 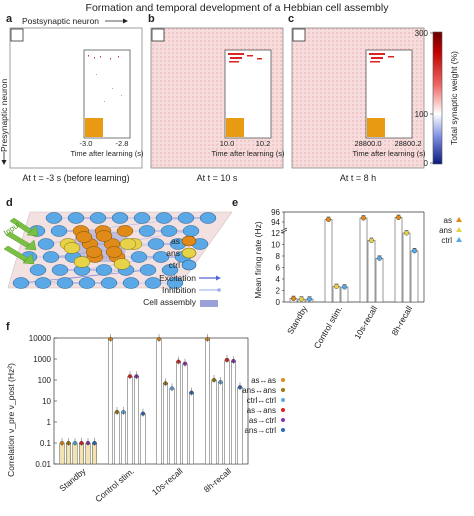 I want to click on raster-inset-a: -3.0 -2.8 Time after learning (s), so click(x=107, y=103).